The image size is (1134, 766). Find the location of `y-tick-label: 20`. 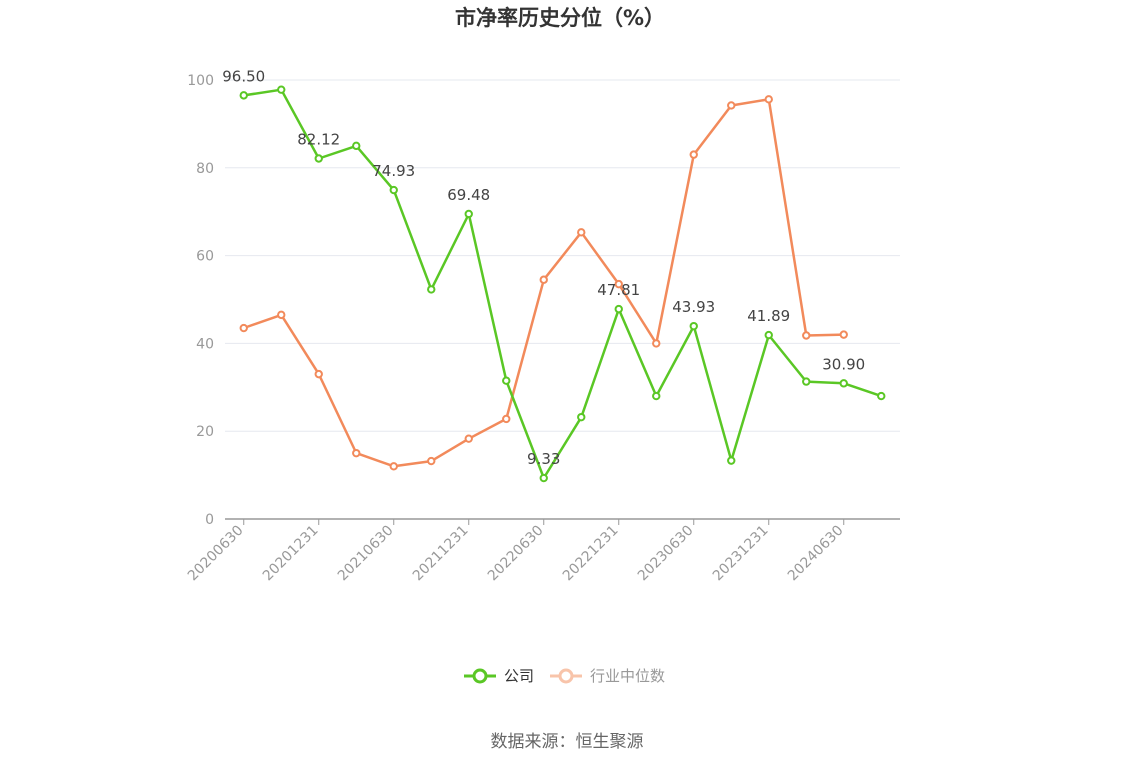

y-tick-label: 20 is located at coordinates (205, 432).